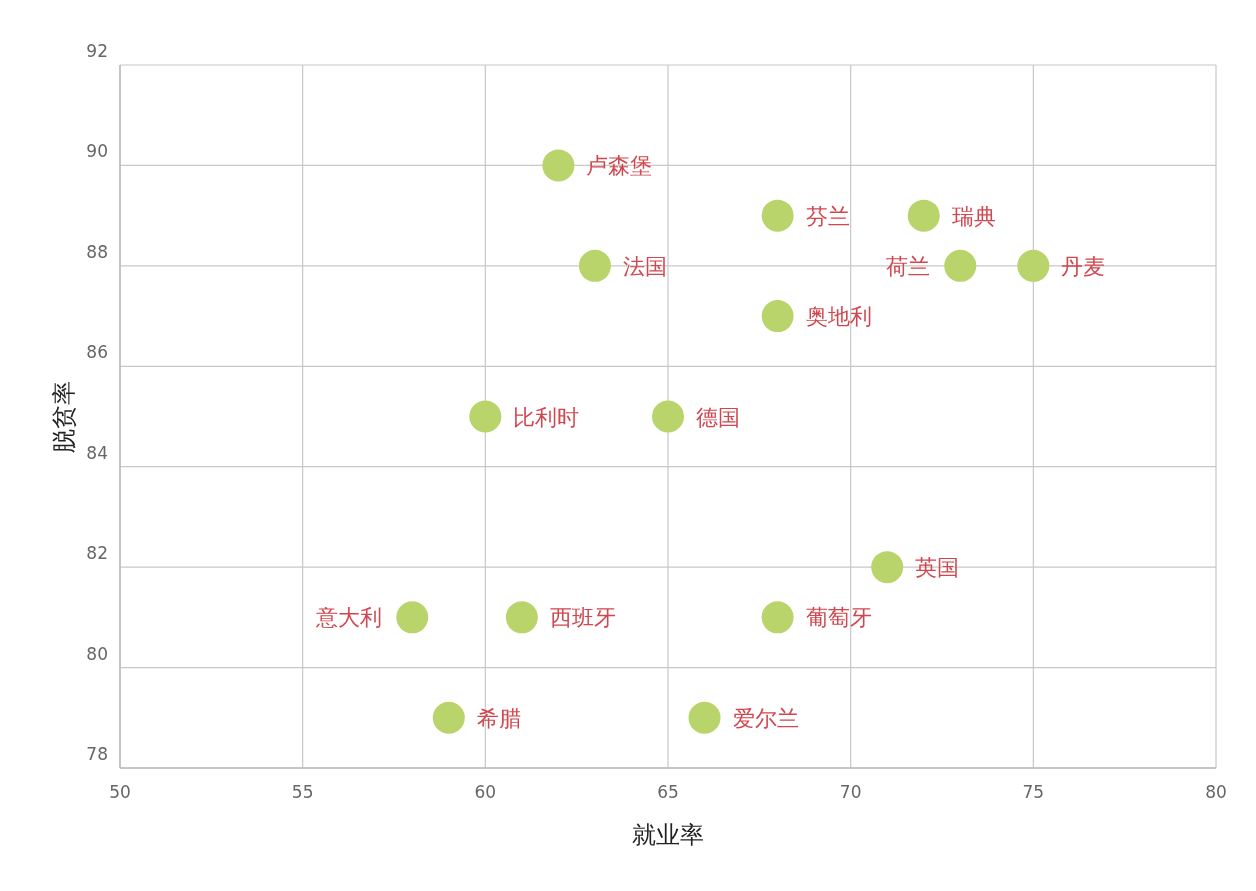 This screenshot has width=1256, height=891. I want to click on annotation: 爱尔兰, so click(765, 718).